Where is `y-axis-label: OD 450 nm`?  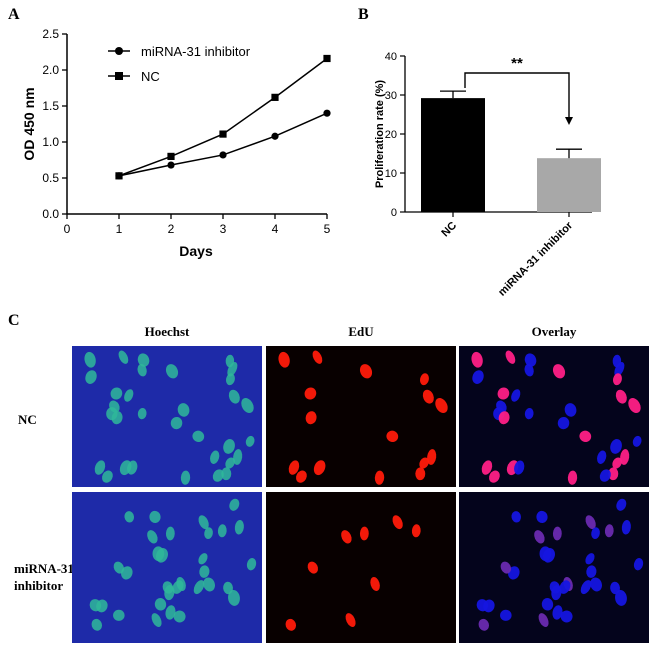
y-axis-label: OD 450 nm is located at coordinates (29, 123).